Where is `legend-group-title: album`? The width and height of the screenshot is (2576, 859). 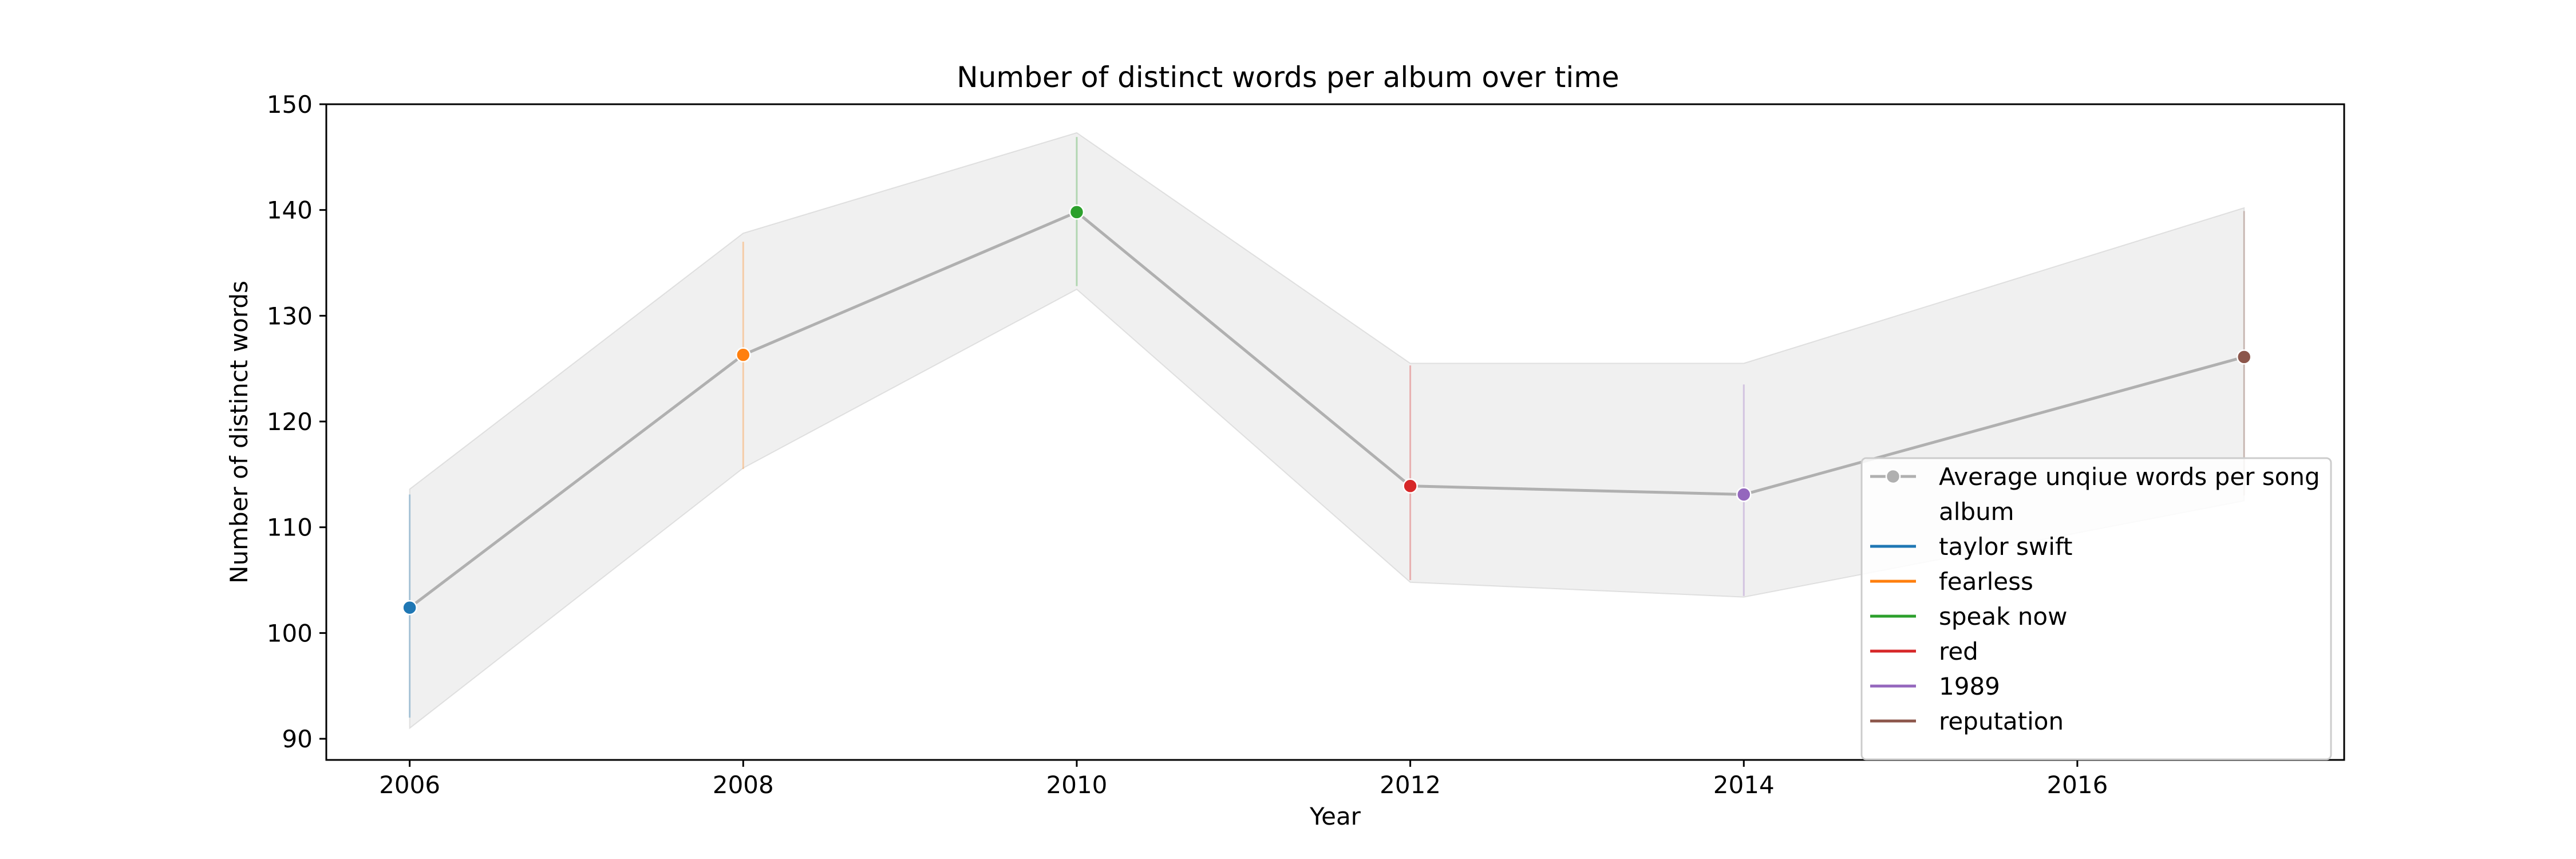 legend-group-title: album is located at coordinates (1976, 512).